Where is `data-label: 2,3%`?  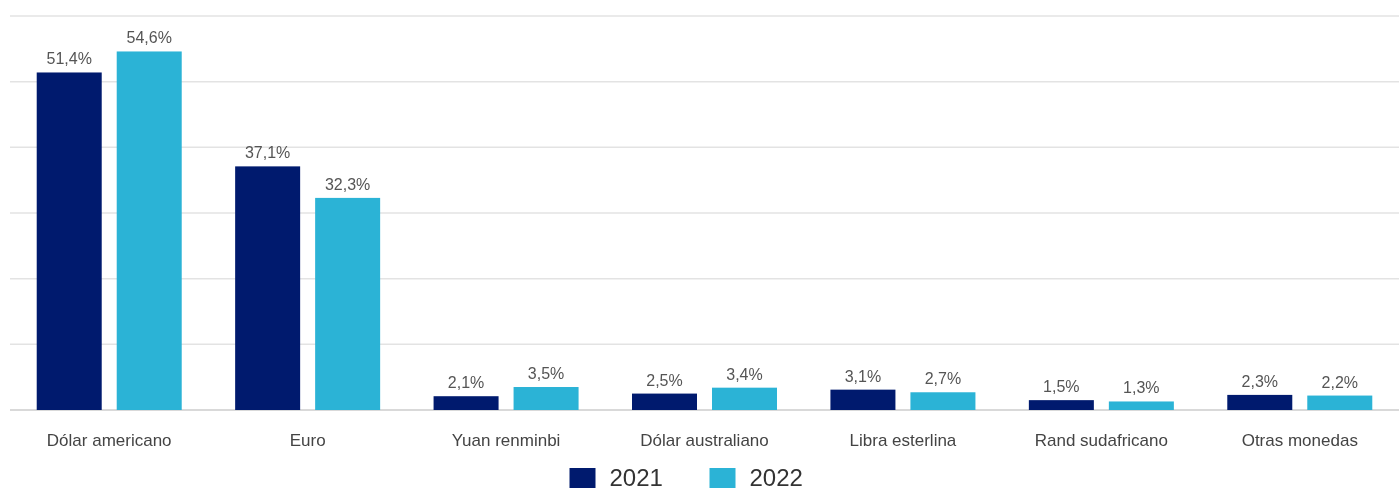
data-label: 2,3% is located at coordinates (1260, 381).